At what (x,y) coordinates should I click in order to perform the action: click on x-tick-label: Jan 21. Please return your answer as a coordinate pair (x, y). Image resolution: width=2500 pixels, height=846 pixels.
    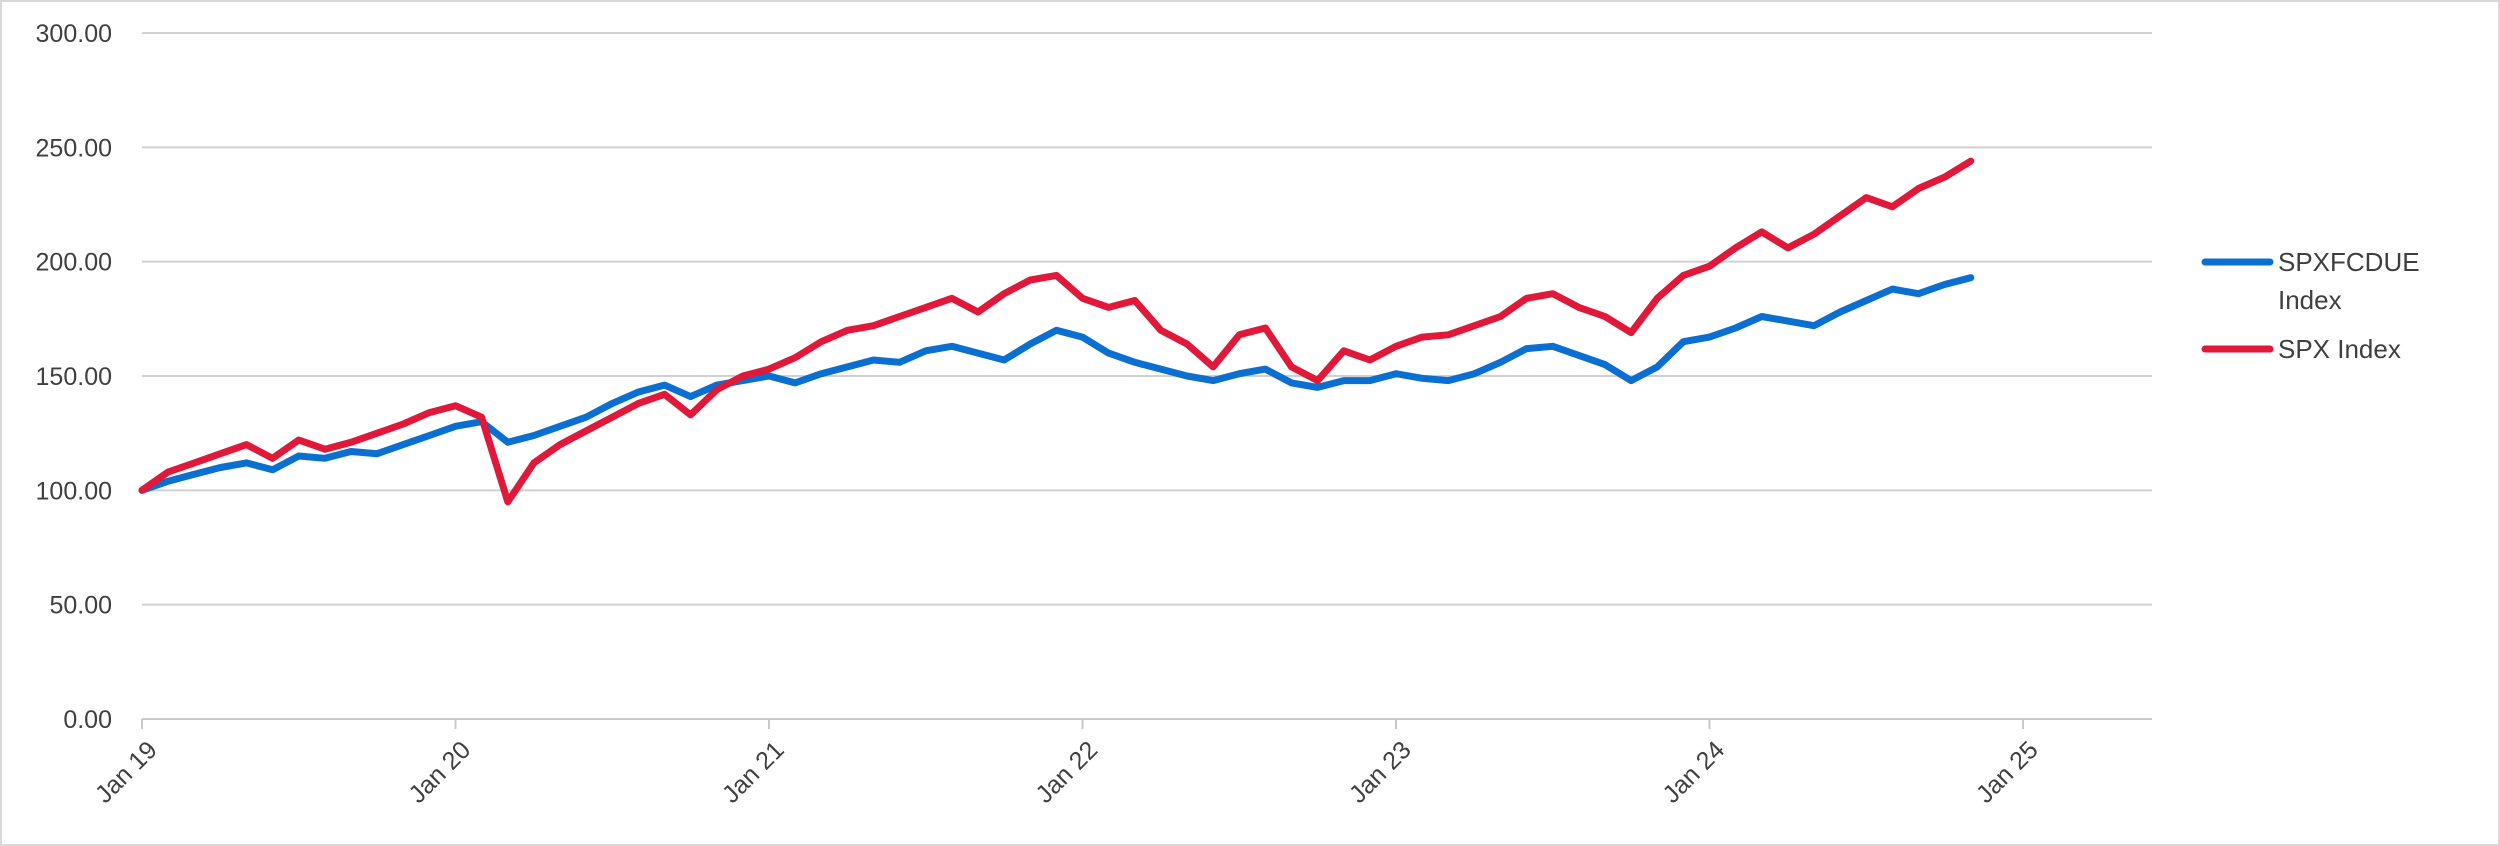
    Looking at the image, I should click on (753, 772).